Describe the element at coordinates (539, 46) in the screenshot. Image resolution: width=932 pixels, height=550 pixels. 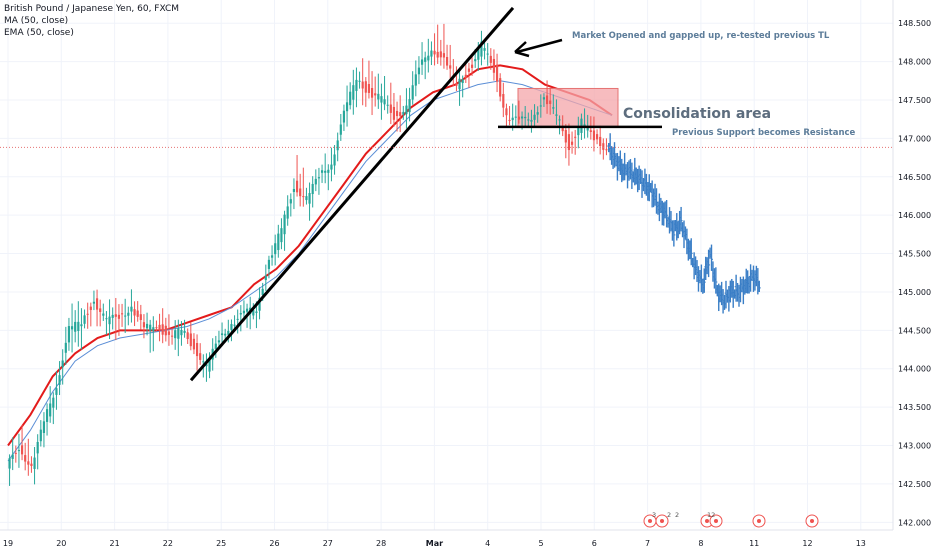
I see `arrow-shaft` at that location.